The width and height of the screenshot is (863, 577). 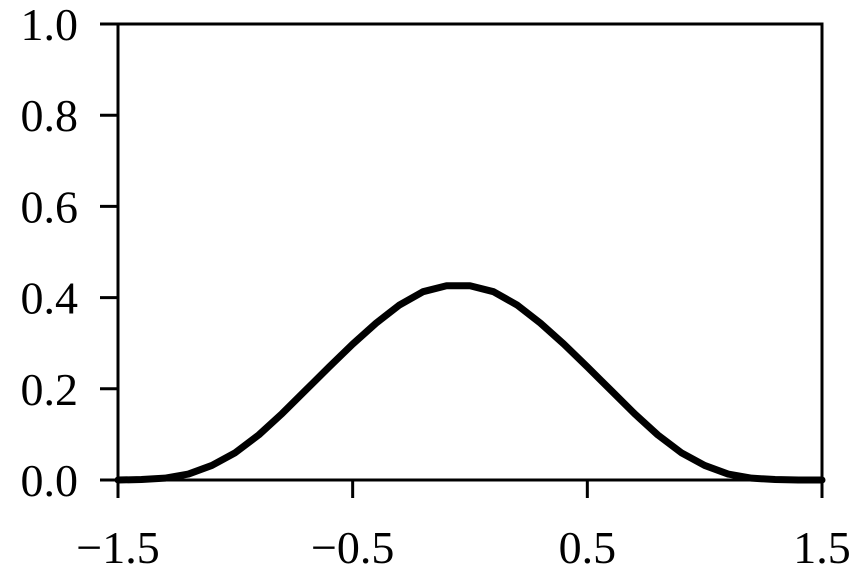 What do you see at coordinates (50, 115) in the screenshot?
I see `y-tick-label: 0.8` at bounding box center [50, 115].